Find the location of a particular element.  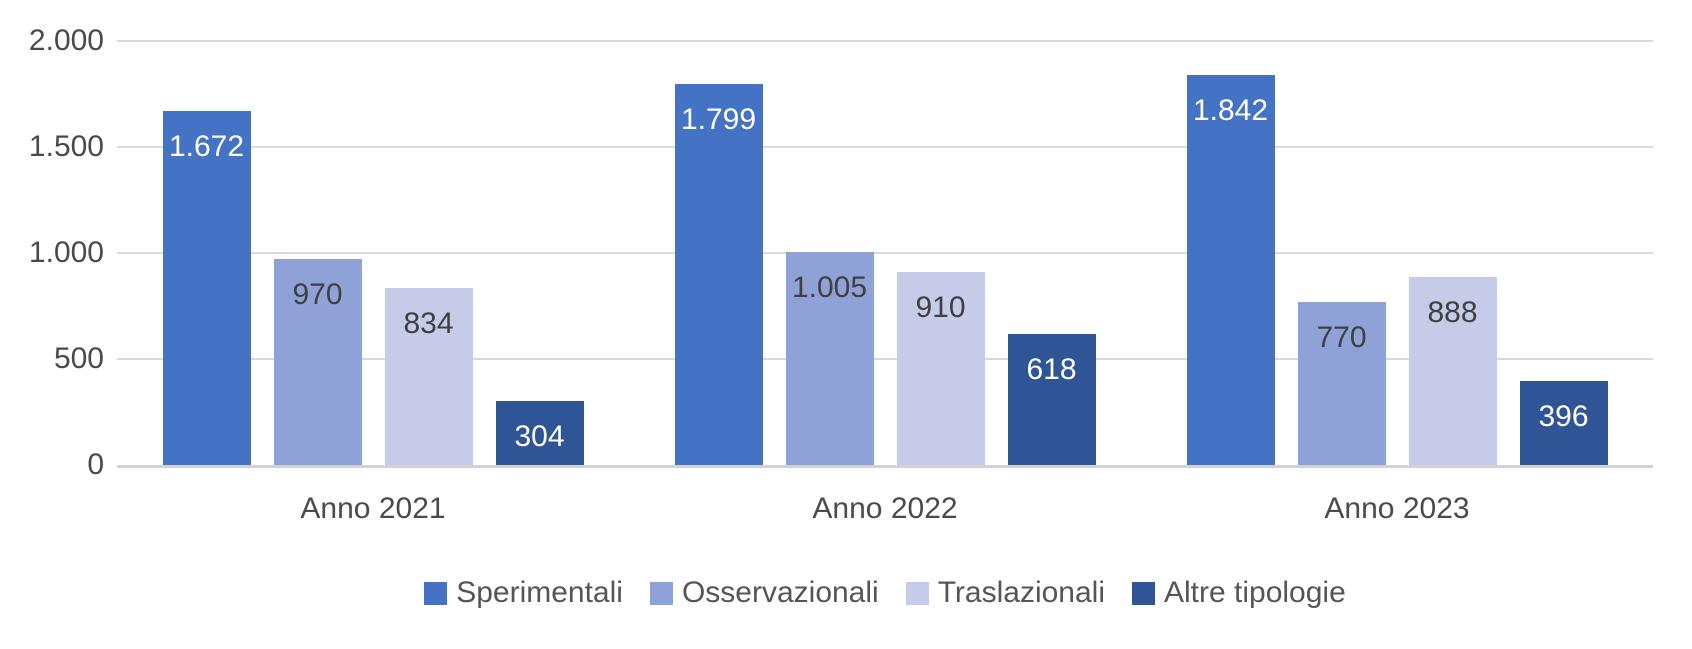

bar-traslazionali: 910 is located at coordinates (940, 368).